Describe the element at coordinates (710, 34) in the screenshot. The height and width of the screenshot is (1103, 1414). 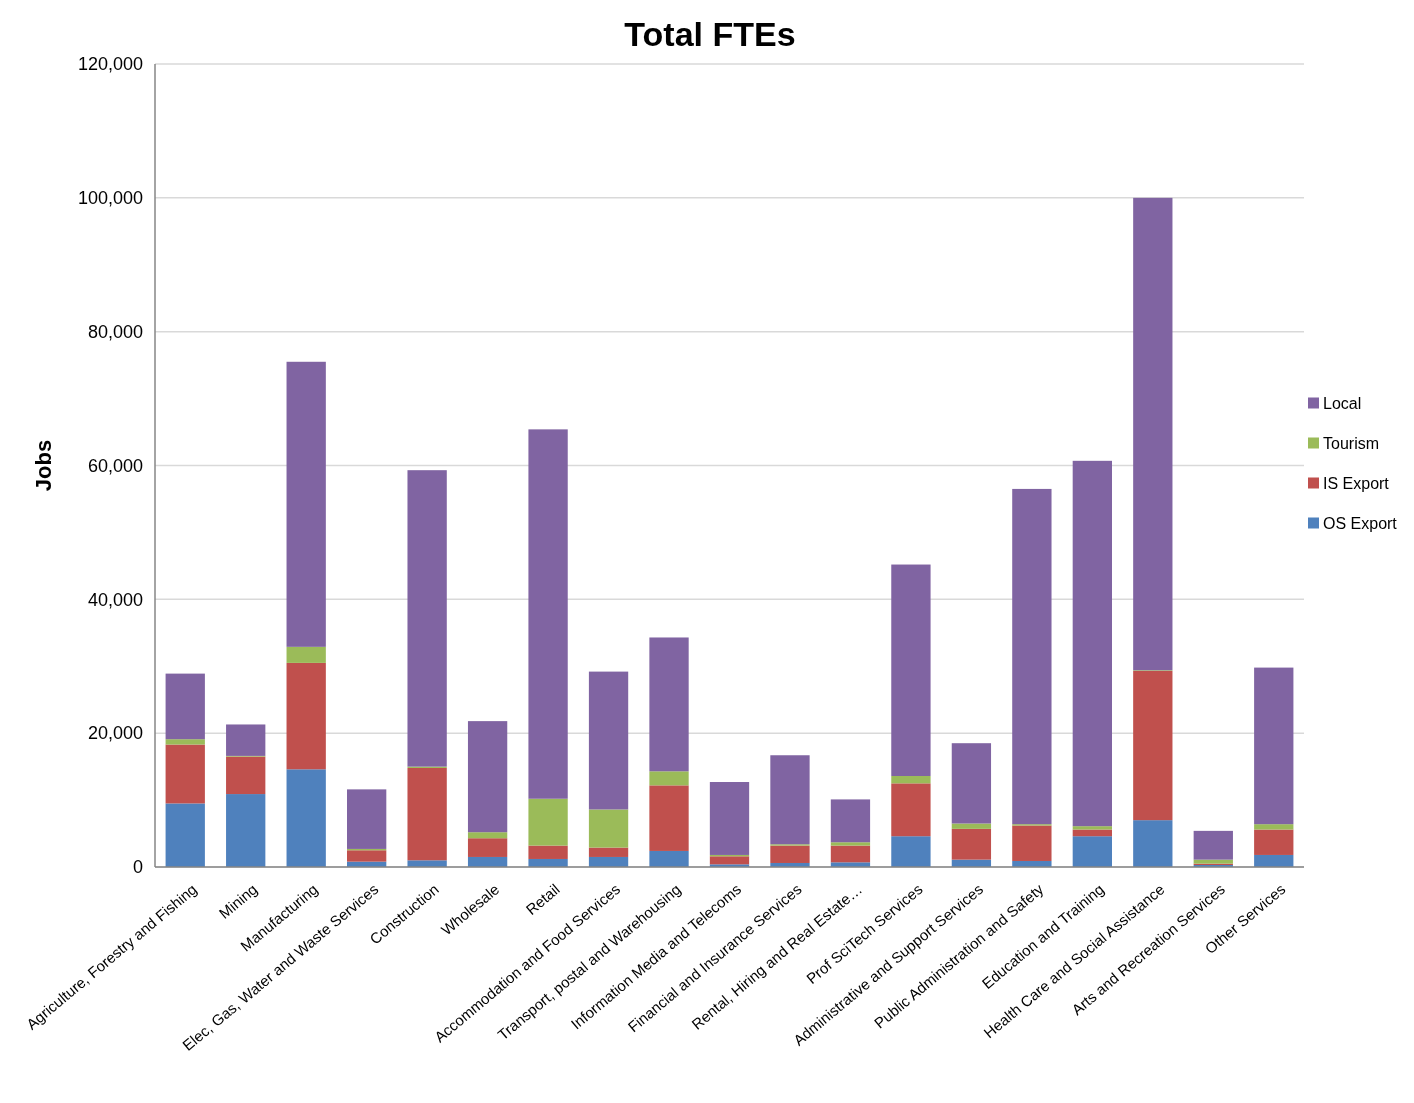
I see `chart-title: Total FTEs` at that location.